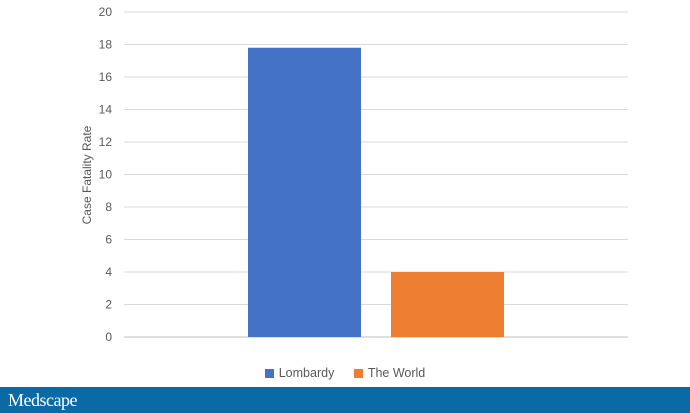 The width and height of the screenshot is (690, 413). Describe the element at coordinates (42, 400) in the screenshot. I see `medscape-logo: Medscape` at that location.